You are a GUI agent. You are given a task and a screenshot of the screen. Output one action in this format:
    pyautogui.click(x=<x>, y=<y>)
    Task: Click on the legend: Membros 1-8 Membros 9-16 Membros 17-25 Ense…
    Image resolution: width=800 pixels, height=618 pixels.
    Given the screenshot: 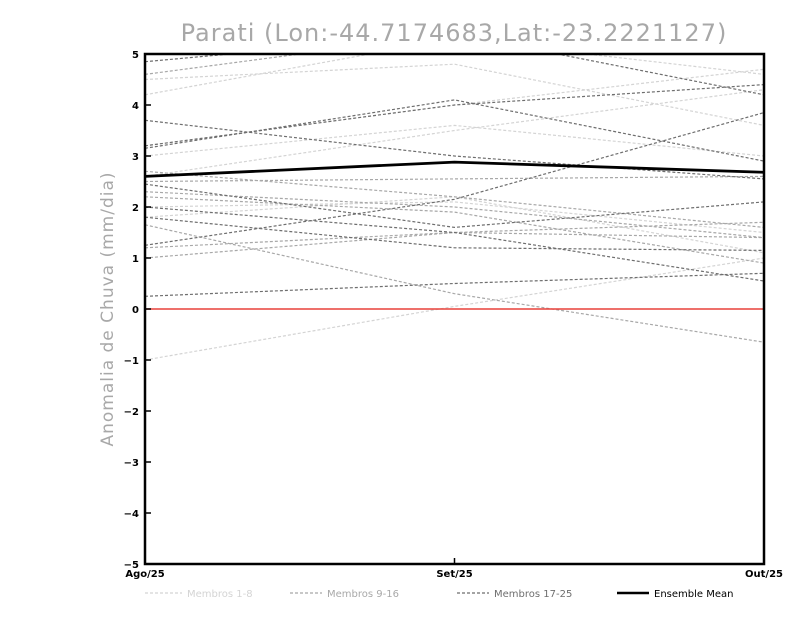 What is the action you would take?
    pyautogui.click(x=439, y=594)
    